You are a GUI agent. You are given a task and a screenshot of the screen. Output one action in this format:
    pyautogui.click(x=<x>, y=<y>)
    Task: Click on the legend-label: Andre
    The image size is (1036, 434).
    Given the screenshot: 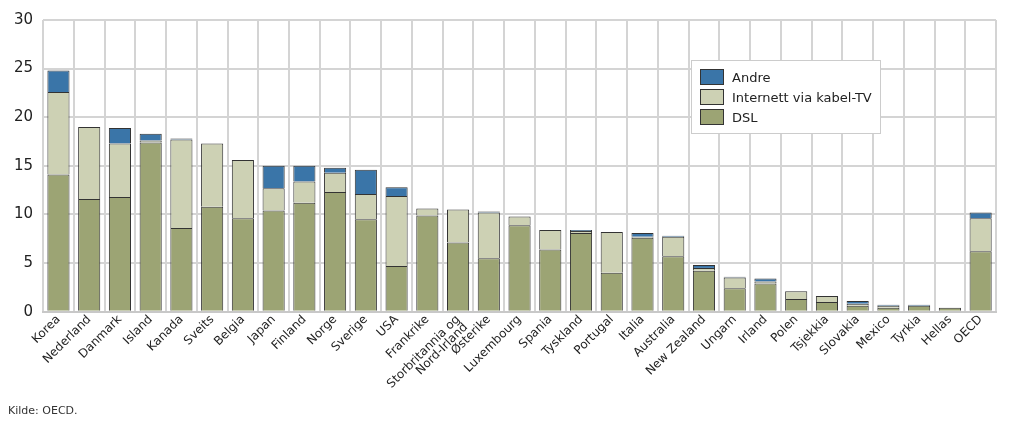 What is the action you would take?
    pyautogui.click(x=751, y=77)
    